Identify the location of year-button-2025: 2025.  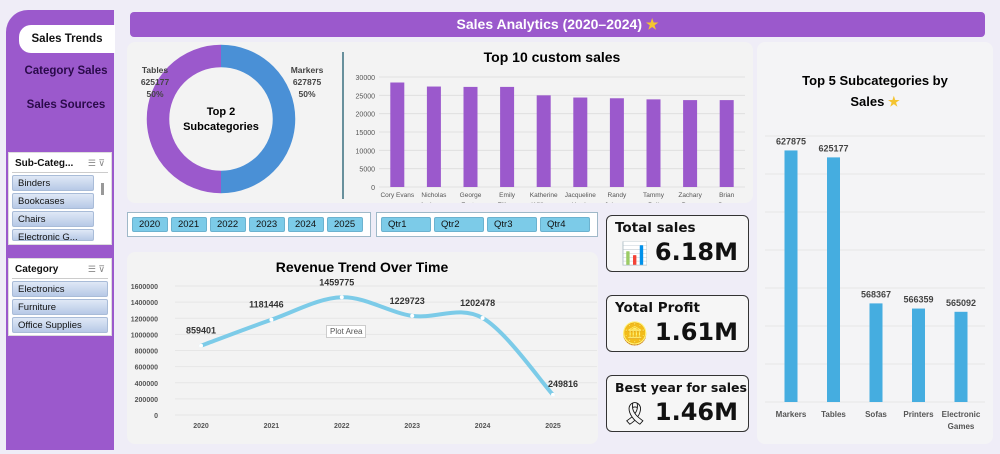
(345, 224).